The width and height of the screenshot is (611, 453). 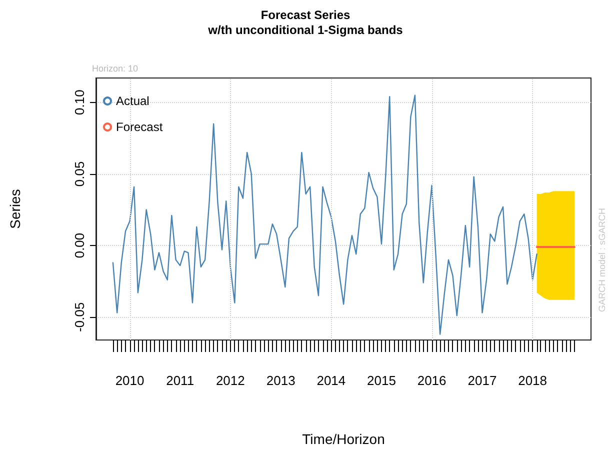 What do you see at coordinates (180, 380) in the screenshot?
I see `x-tick-label: 2011` at bounding box center [180, 380].